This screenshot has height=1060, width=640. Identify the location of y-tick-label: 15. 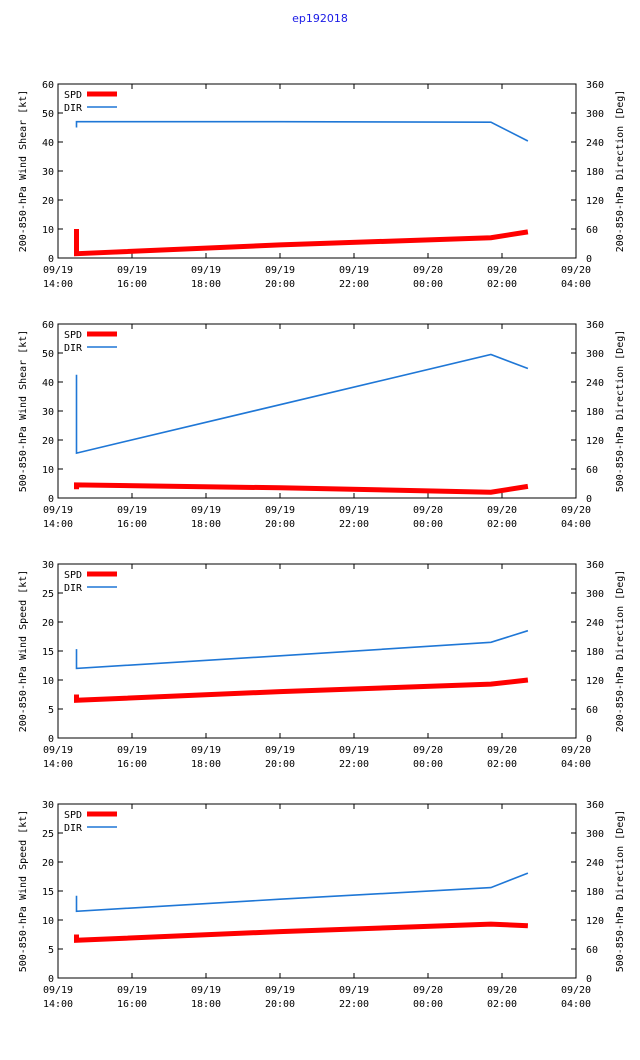
(48, 652).